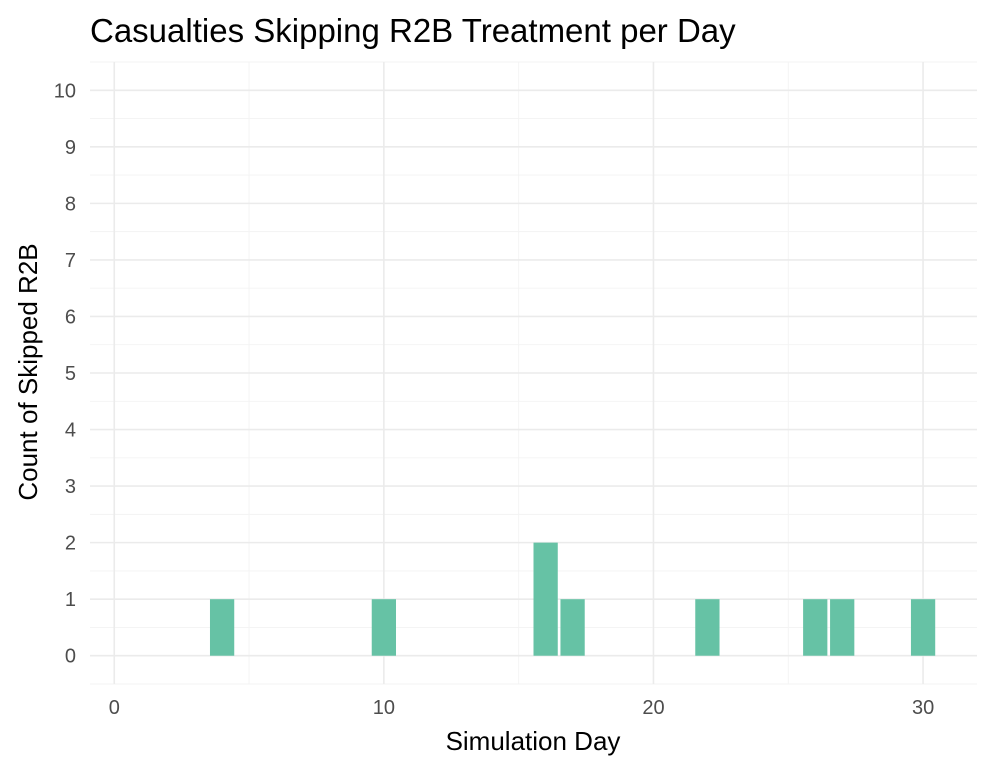 This screenshot has width=992, height=770. What do you see at coordinates (70, 544) in the screenshot?
I see `y-tick-label: 2` at bounding box center [70, 544].